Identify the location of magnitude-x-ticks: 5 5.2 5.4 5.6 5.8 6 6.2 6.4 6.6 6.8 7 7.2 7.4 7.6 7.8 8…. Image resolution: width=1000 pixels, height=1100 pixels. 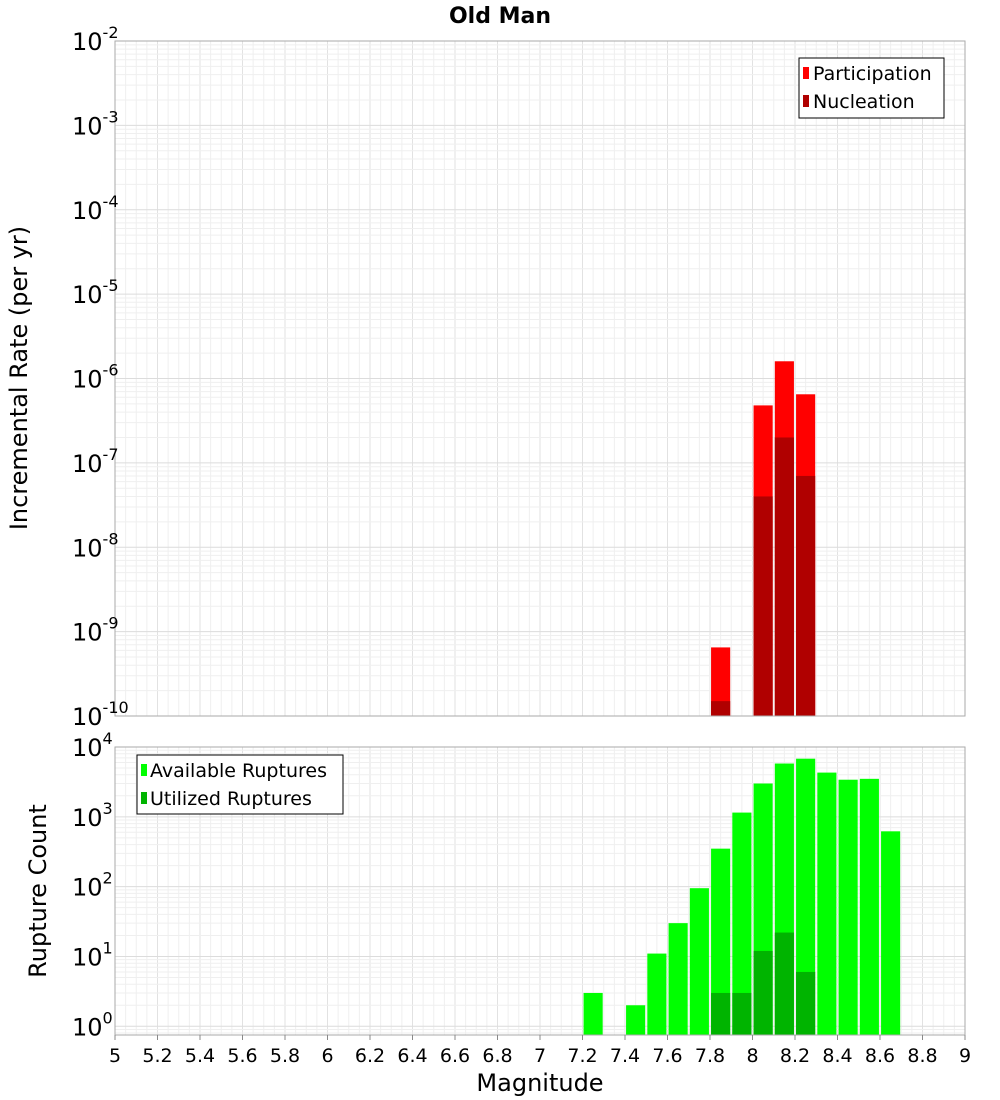
(540, 1051).